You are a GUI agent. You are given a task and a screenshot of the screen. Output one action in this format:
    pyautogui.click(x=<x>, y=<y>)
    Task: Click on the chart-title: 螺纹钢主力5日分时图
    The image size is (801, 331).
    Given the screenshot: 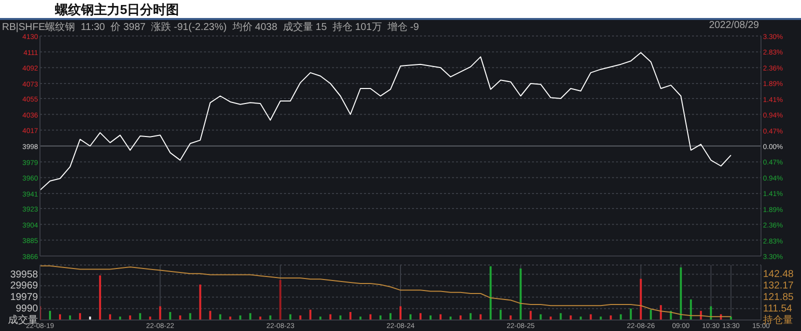 What is the action you would take?
    pyautogui.click(x=117, y=10)
    